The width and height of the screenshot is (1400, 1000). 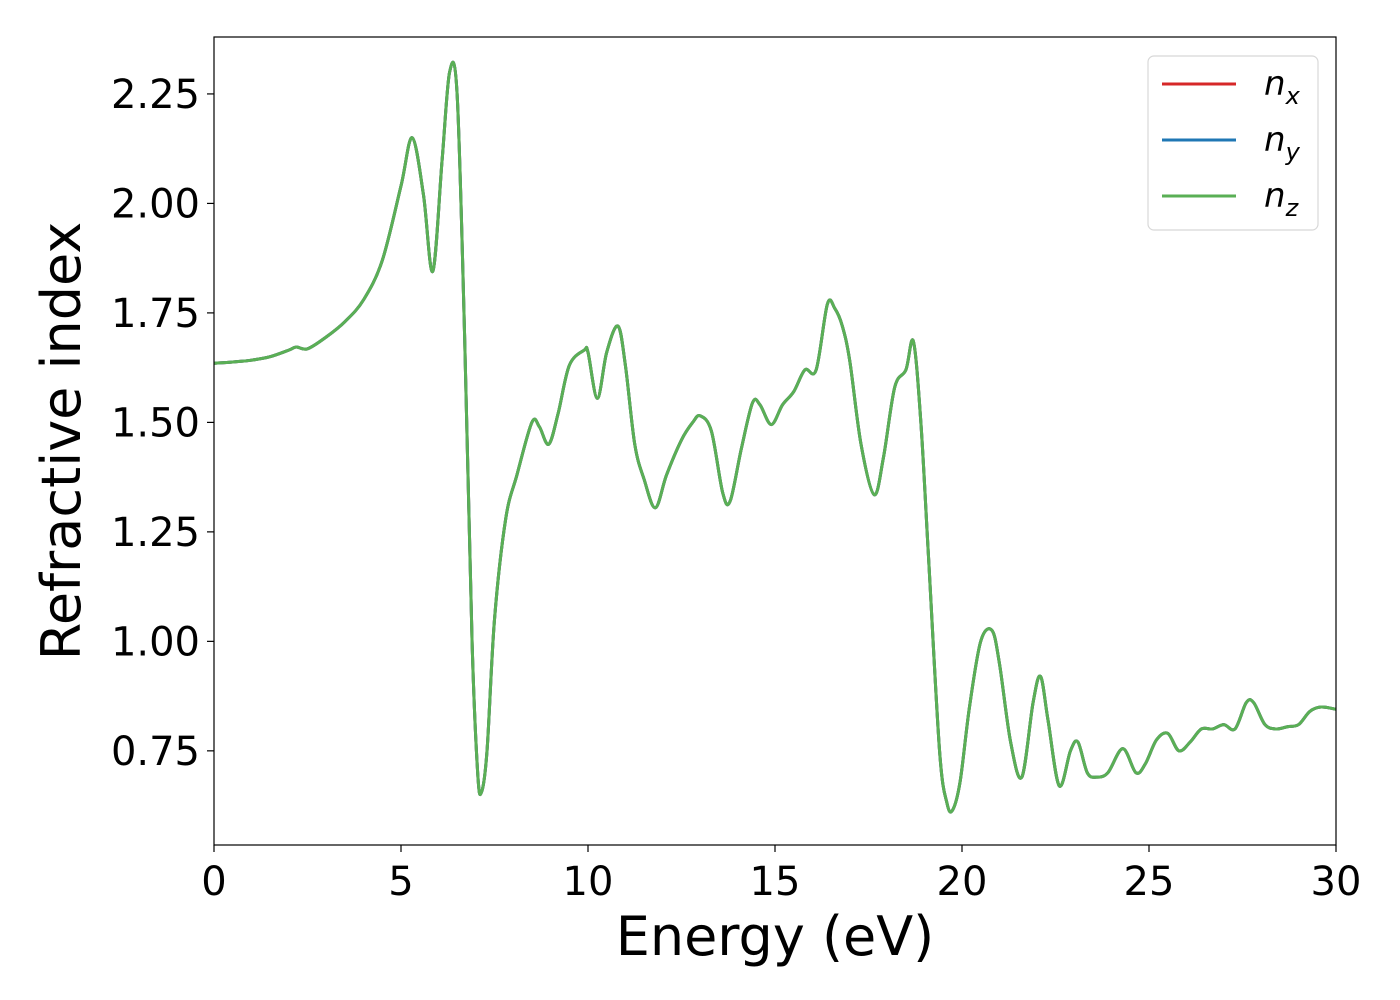 I want to click on x-tick-label: 25, so click(x=1149, y=882).